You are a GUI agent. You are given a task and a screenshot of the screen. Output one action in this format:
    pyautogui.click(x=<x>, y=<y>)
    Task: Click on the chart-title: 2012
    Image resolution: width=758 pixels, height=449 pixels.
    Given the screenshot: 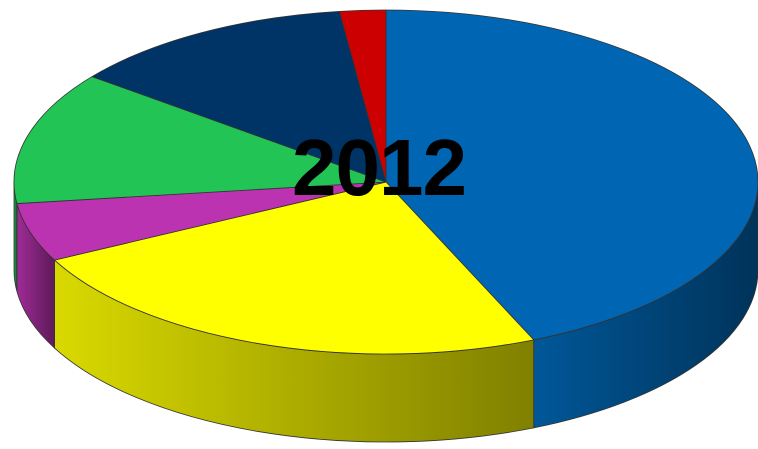 What is the action you would take?
    pyautogui.click(x=379, y=167)
    